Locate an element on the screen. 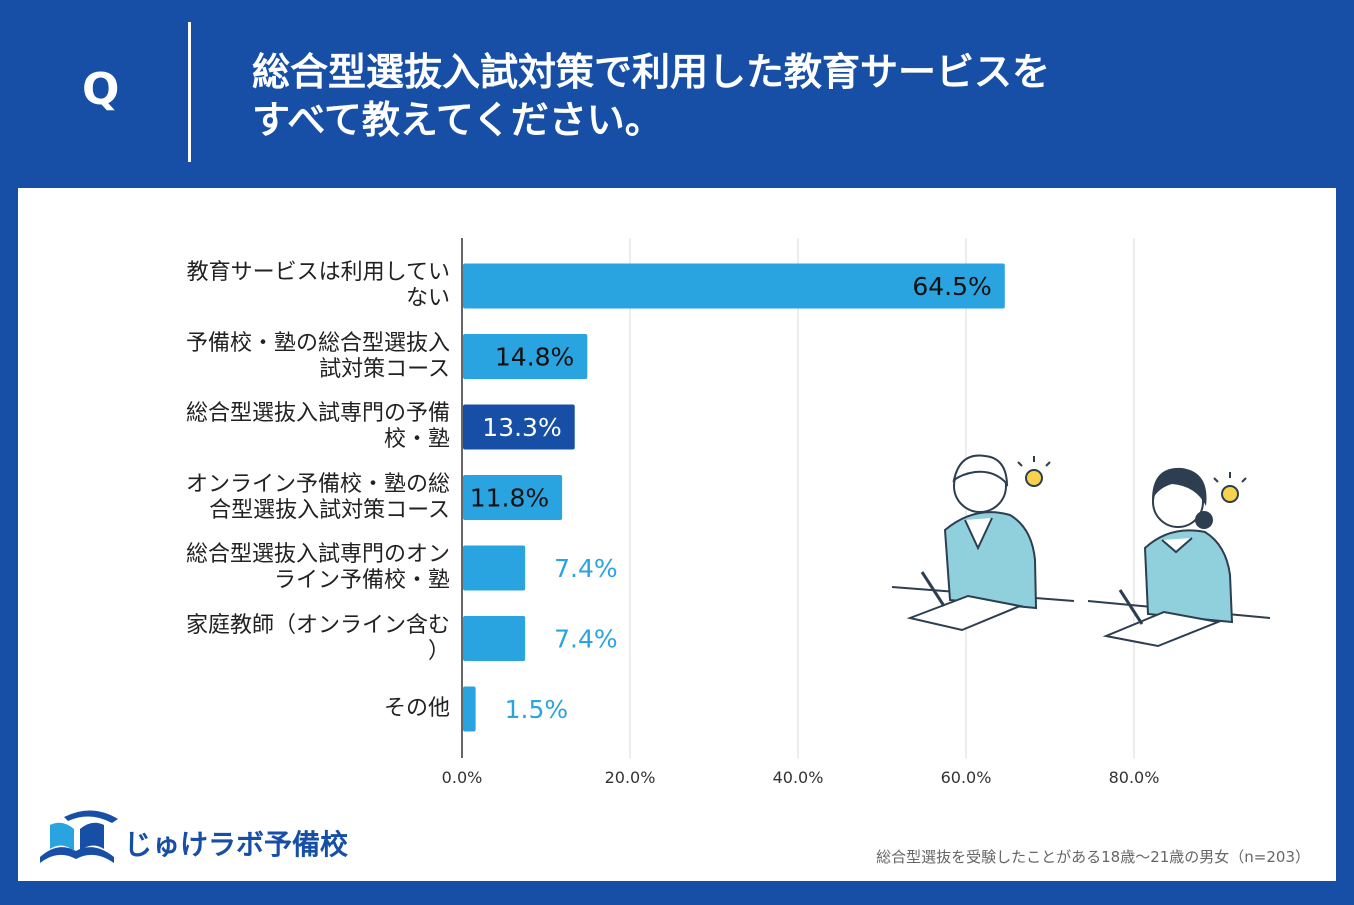  category-label-line: オンライン予備校・塾の総 is located at coordinates (317, 484).